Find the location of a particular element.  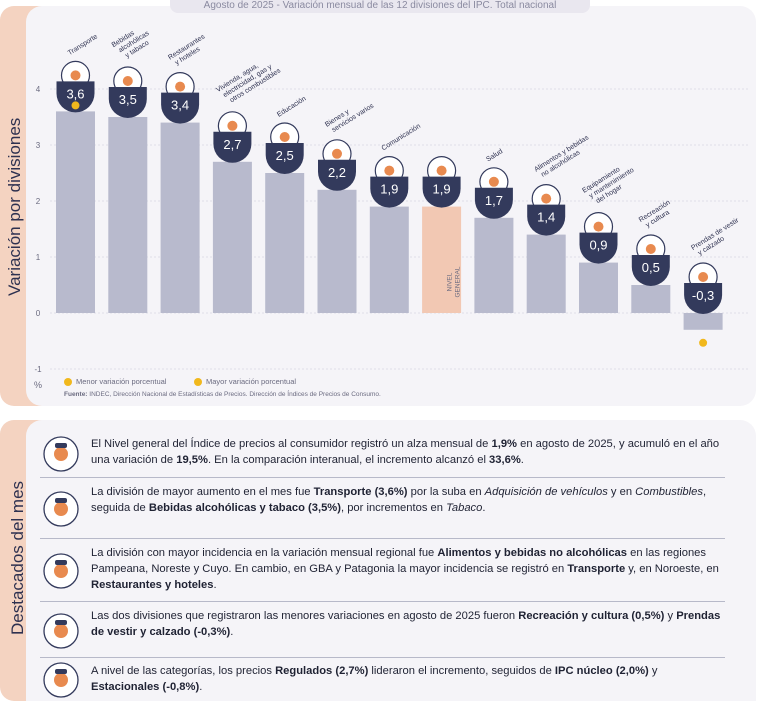

highlight-text-segment: Combustibles is located at coordinates (669, 492).